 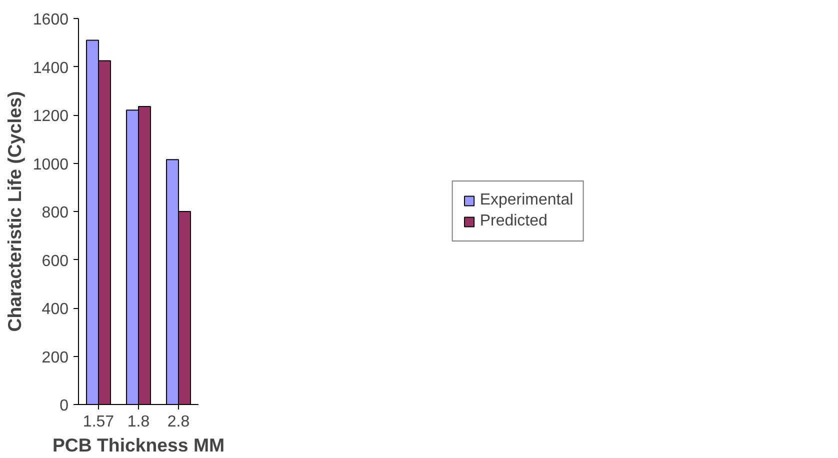 What do you see at coordinates (14, 211) in the screenshot?
I see `y-axis-title: Characteristic Life (Cycles)` at bounding box center [14, 211].